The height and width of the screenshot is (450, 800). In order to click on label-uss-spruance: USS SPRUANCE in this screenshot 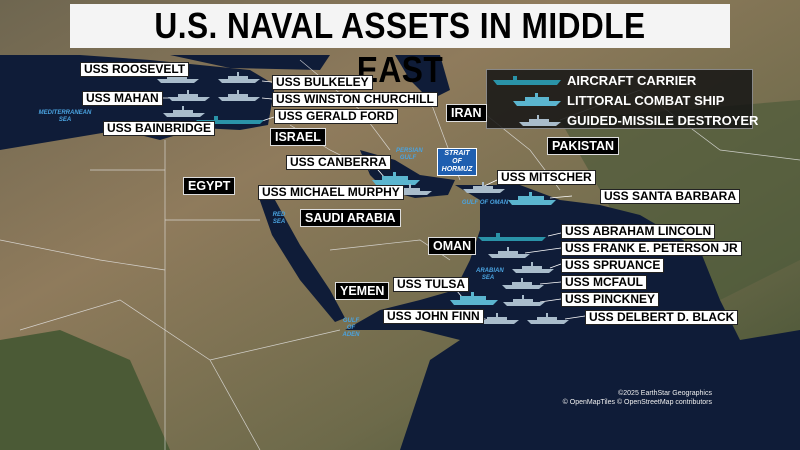, I will do `click(613, 265)`.